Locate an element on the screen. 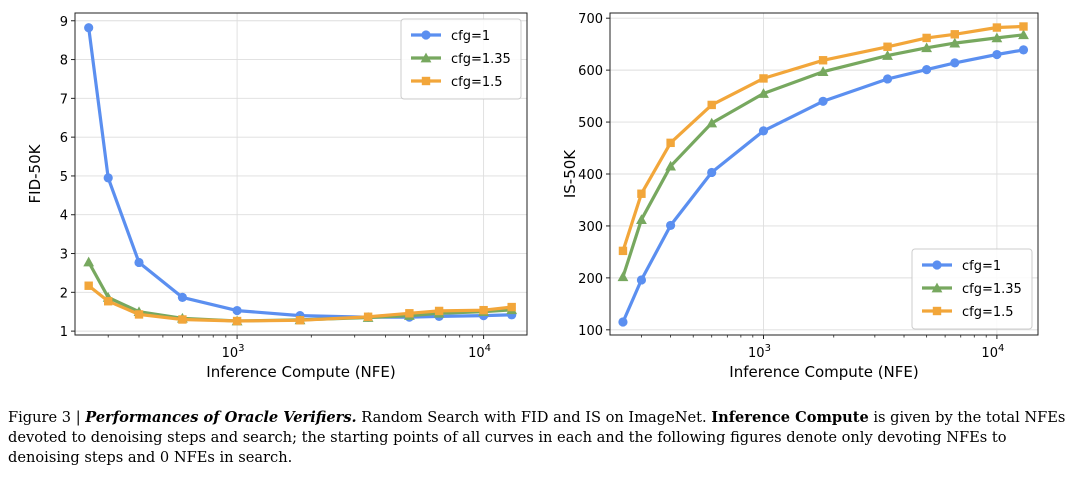  legend-label: cfg=1 is located at coordinates (981, 266).